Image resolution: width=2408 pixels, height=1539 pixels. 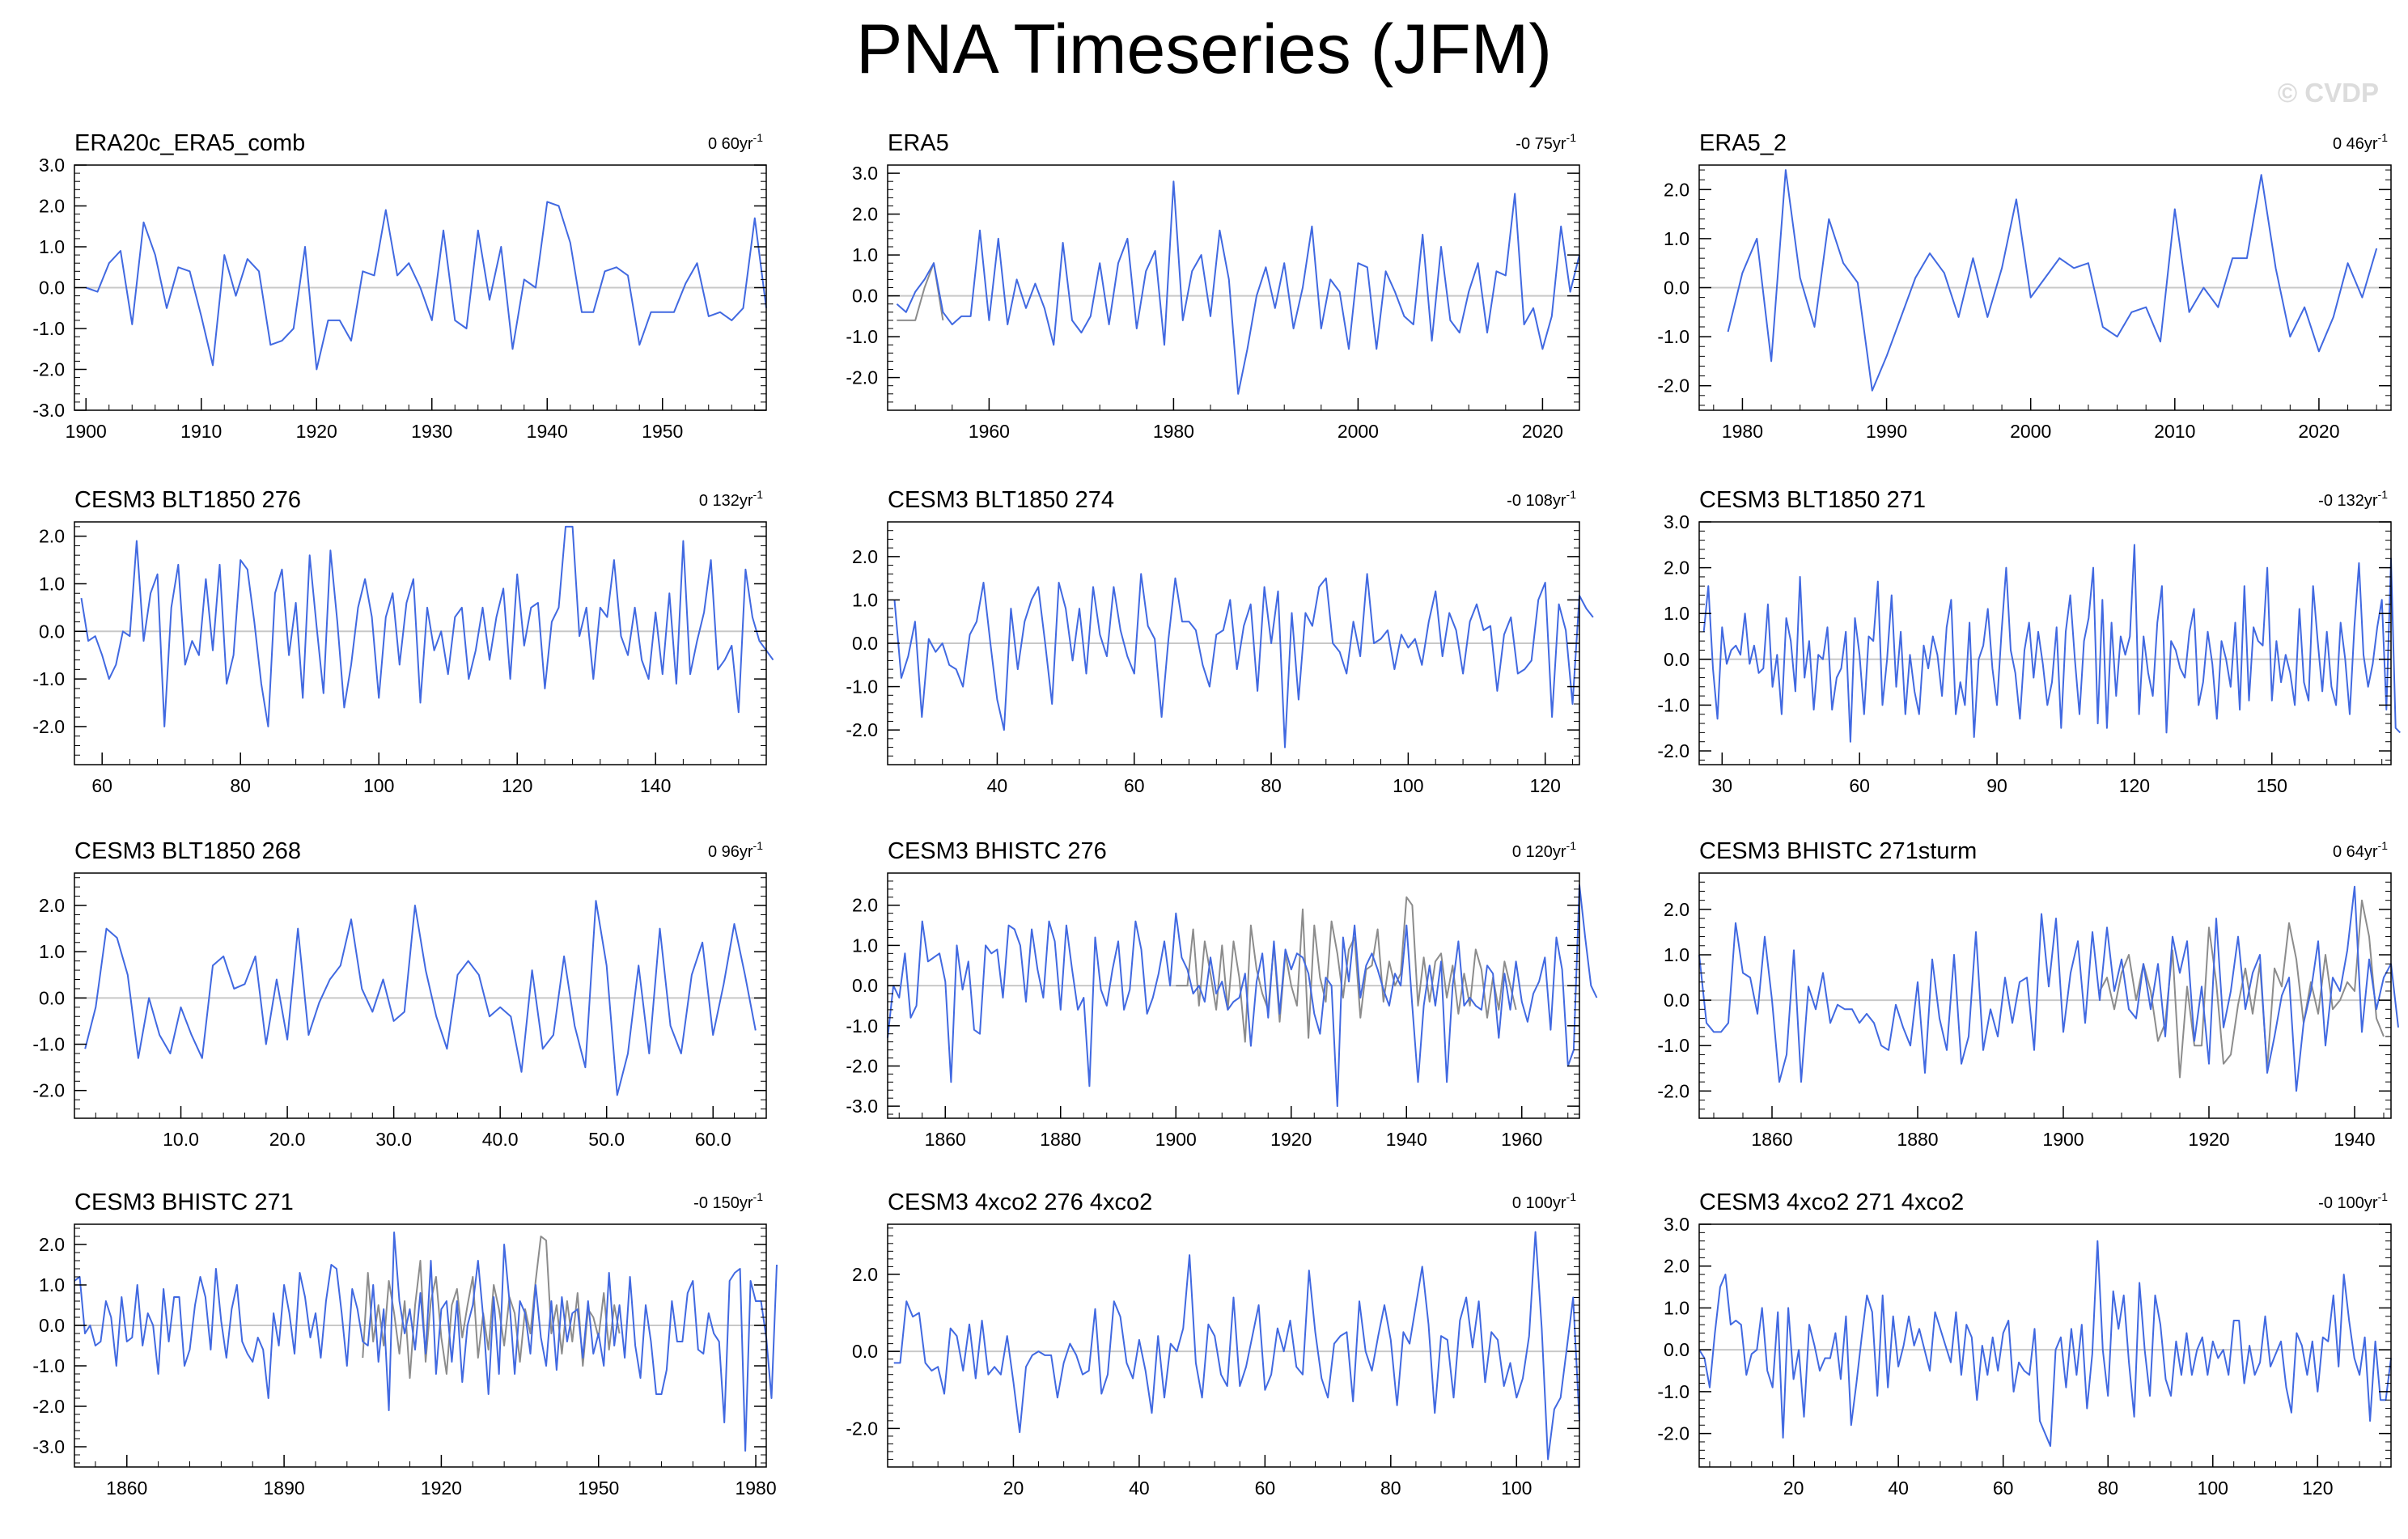 I want to click on x-tick-label: 140, so click(x=655, y=785).